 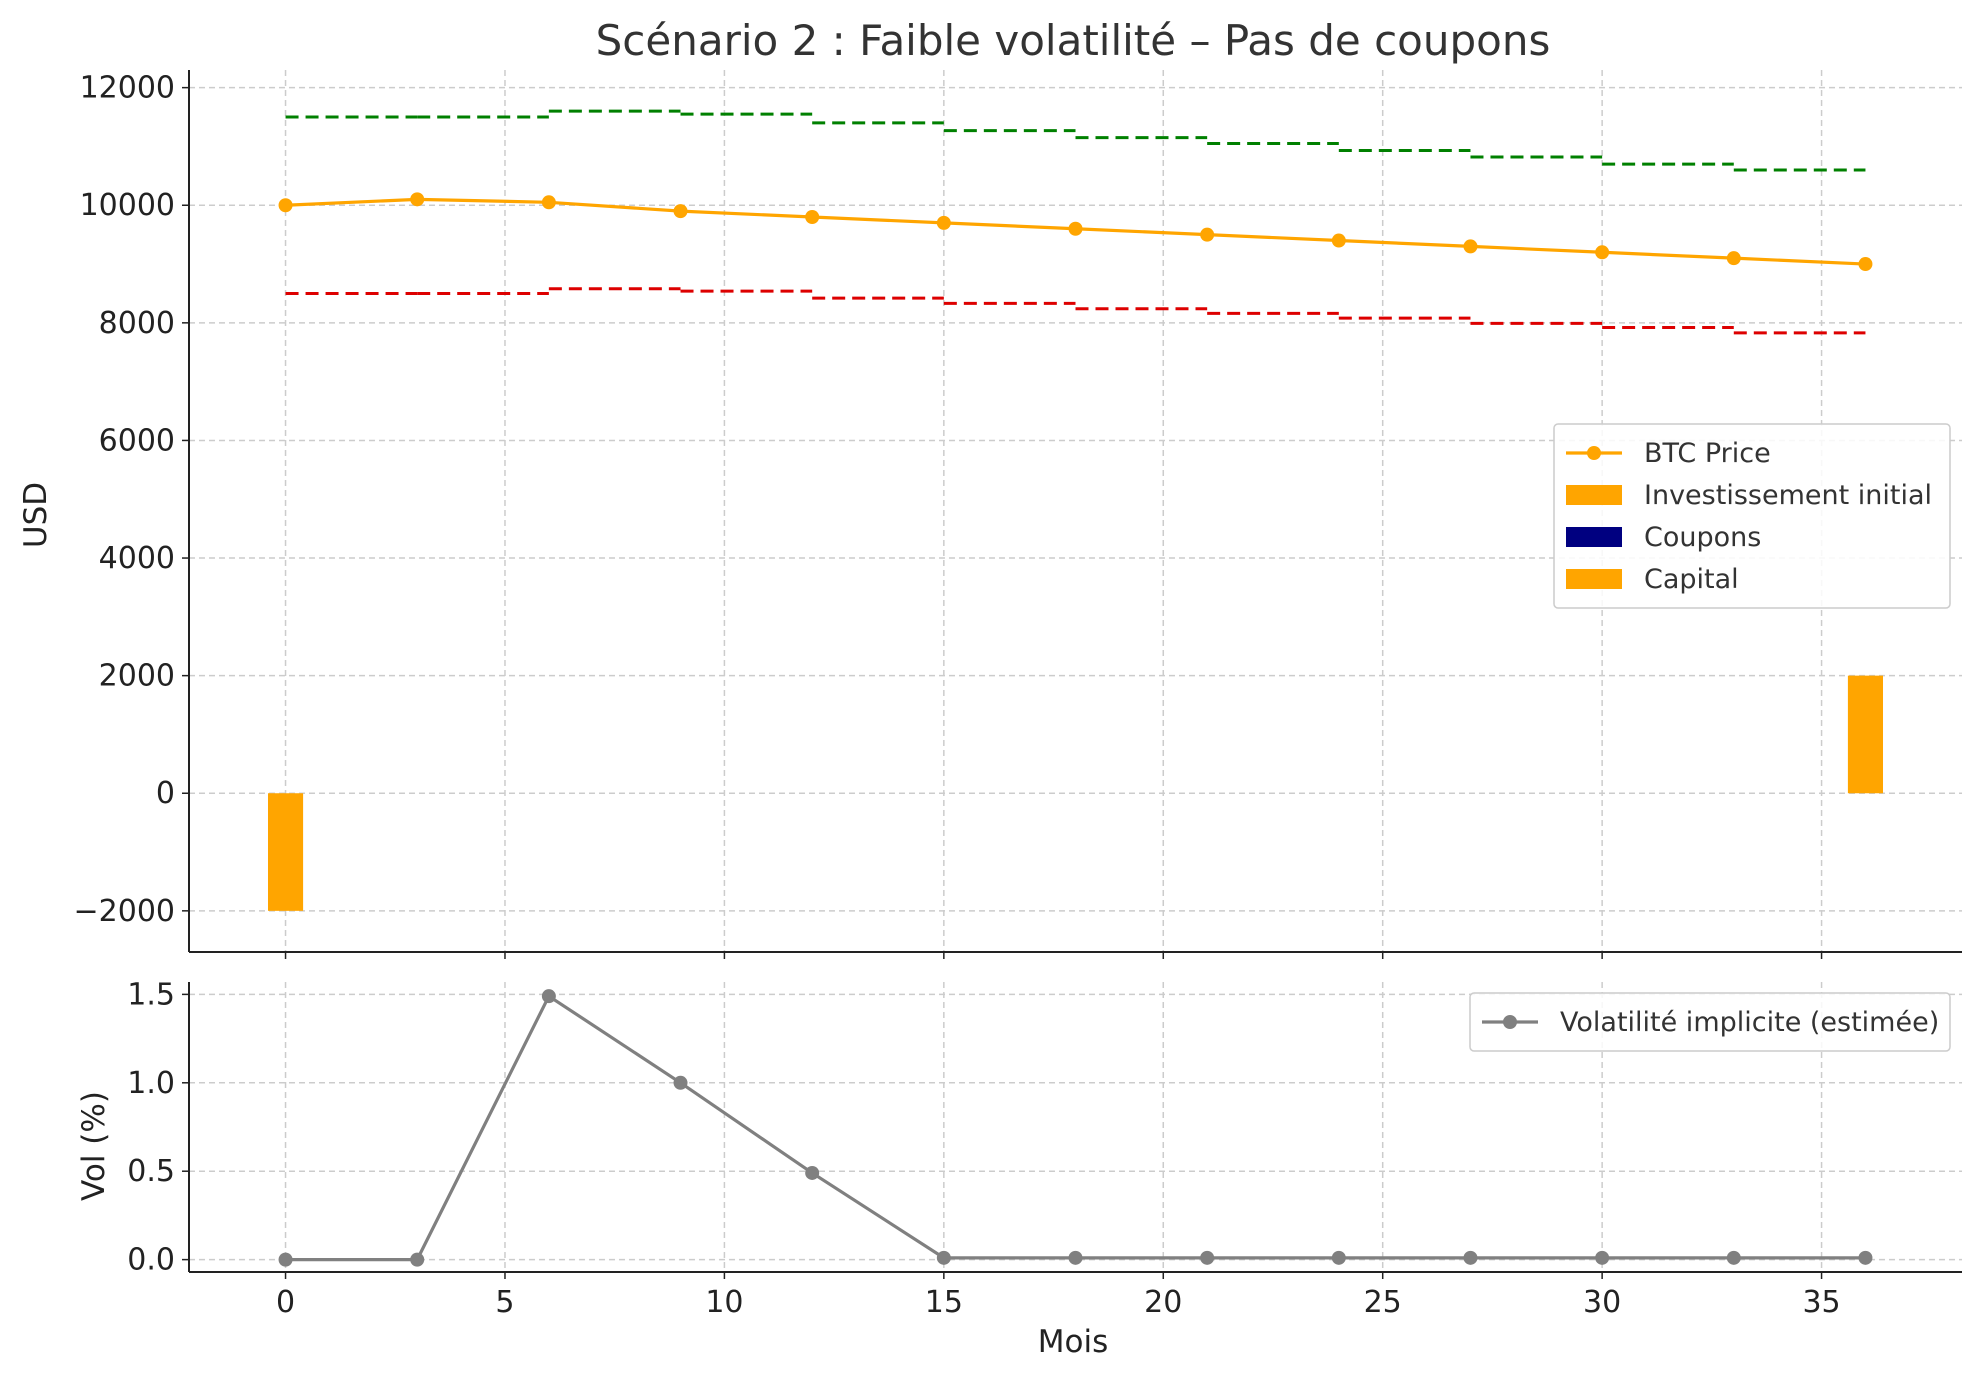 I want to click on bottom-y-tick-label-3: 1.5, so click(x=151, y=994).